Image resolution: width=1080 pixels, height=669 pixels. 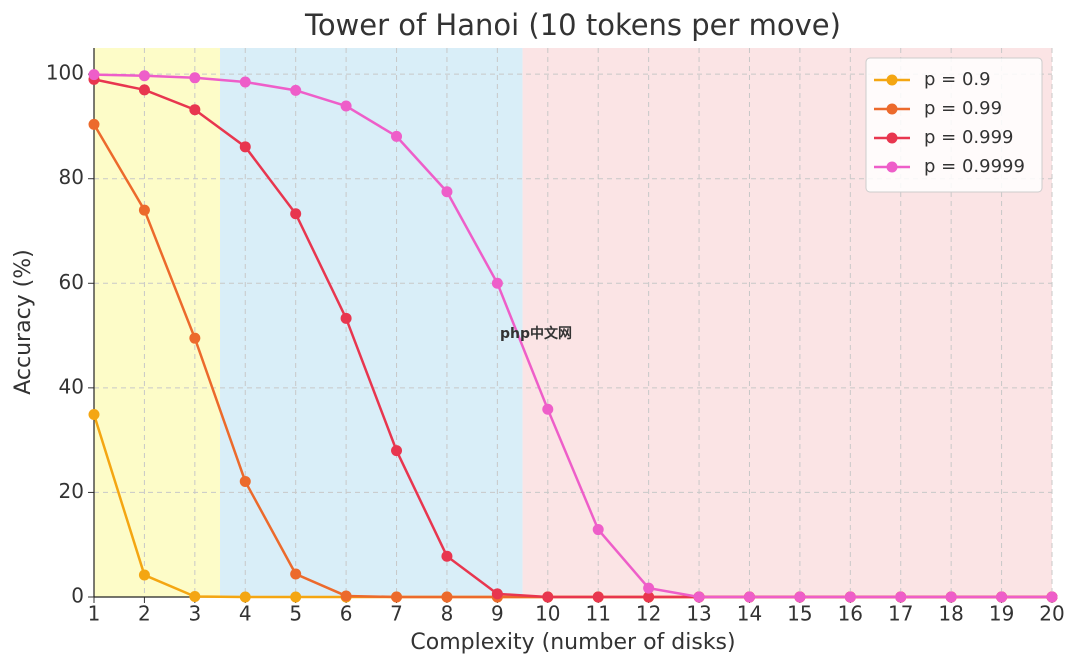 What do you see at coordinates (65, 73) in the screenshot?
I see `y-tick-label: 100` at bounding box center [65, 73].